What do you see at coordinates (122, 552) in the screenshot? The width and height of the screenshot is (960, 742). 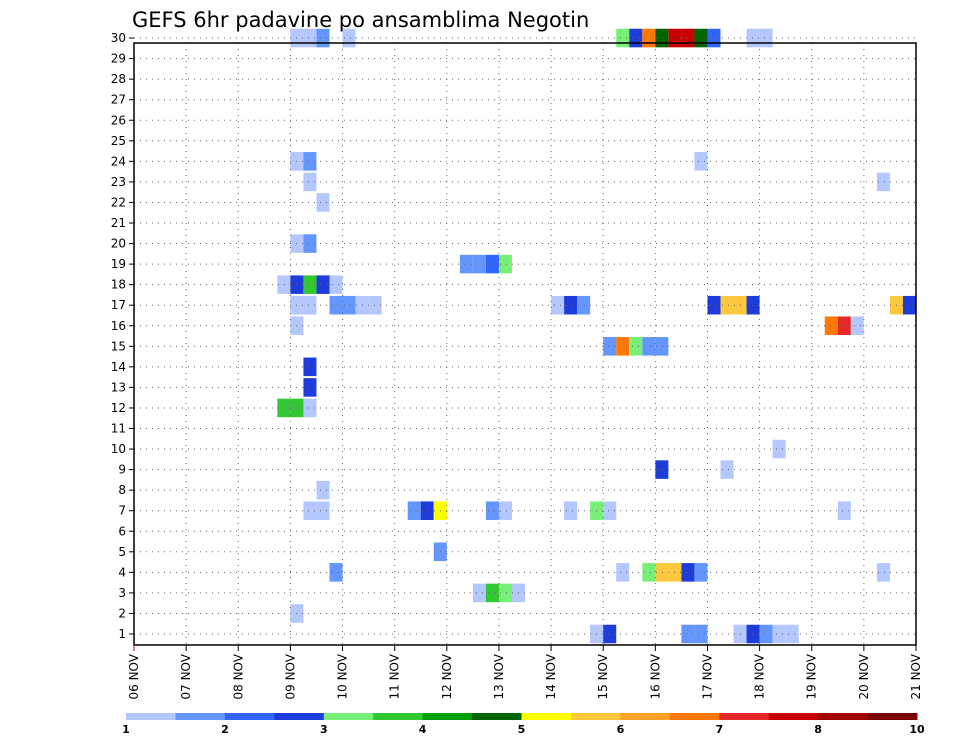 I see `y-tick-label: 5` at bounding box center [122, 552].